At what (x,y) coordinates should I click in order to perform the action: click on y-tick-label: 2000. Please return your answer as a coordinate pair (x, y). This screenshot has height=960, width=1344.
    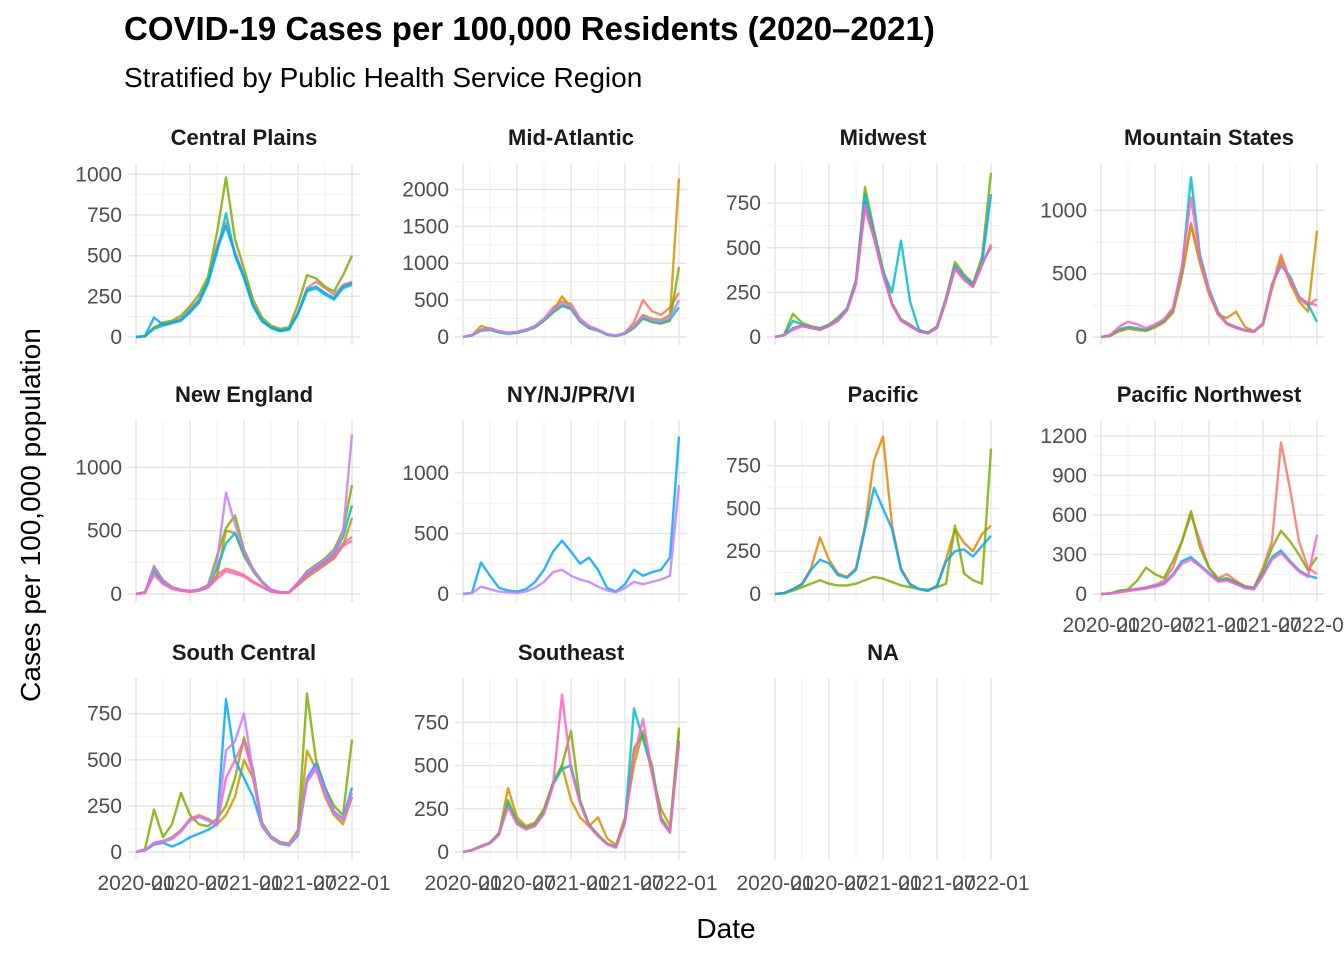
    Looking at the image, I should click on (425, 189).